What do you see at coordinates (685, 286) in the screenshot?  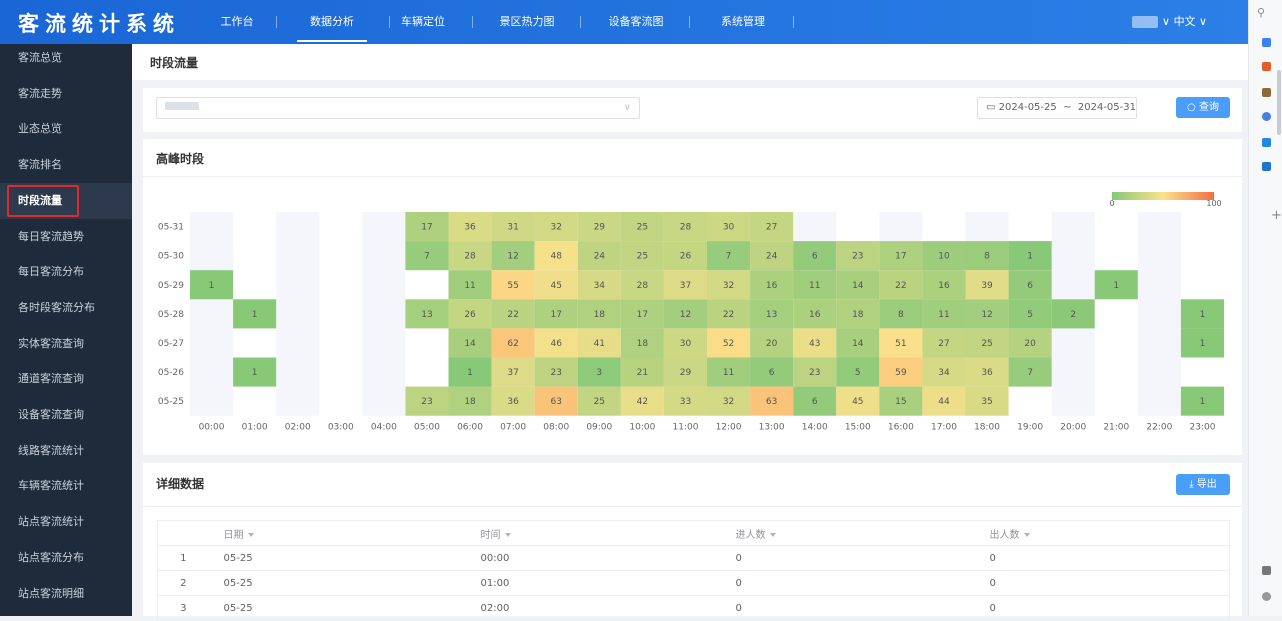 I see `cell-label: 37` at bounding box center [685, 286].